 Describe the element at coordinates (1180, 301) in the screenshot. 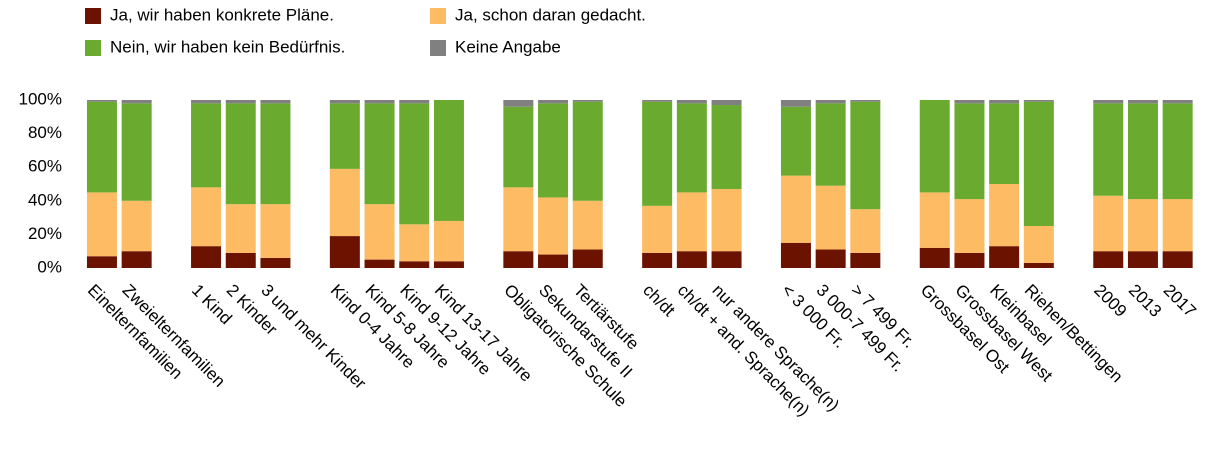

I see `x-tick-label: 2017` at that location.